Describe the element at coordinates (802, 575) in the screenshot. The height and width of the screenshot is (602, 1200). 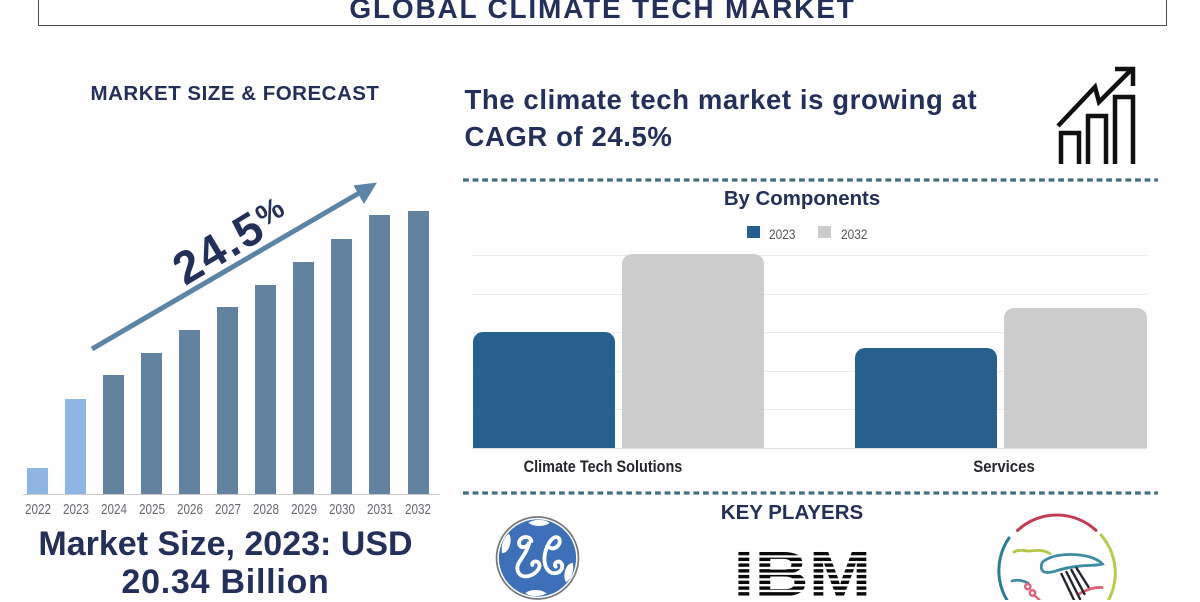
I see `svg-text: IBM` at that location.